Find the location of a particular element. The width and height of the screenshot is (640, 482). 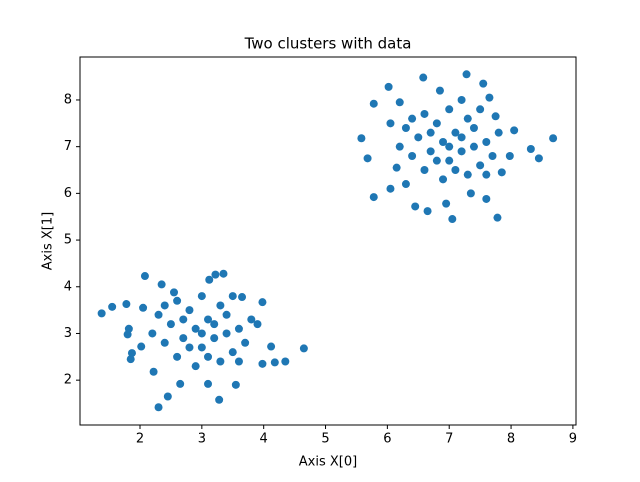

x-tick-label: 6 is located at coordinates (387, 439).